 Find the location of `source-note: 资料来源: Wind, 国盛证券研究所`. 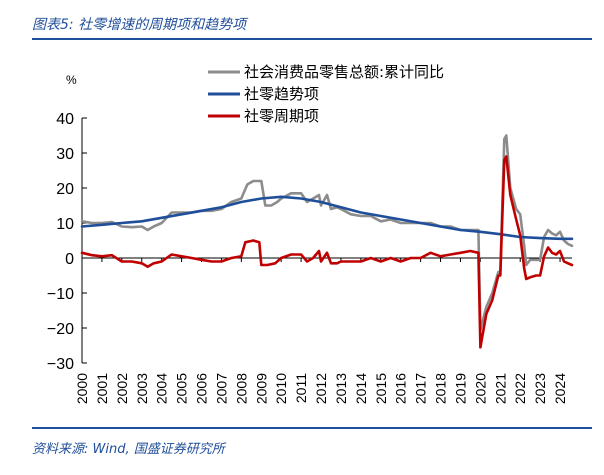

source-note: 资料来源: Wind, 国盛证券研究所 is located at coordinates (128, 449).